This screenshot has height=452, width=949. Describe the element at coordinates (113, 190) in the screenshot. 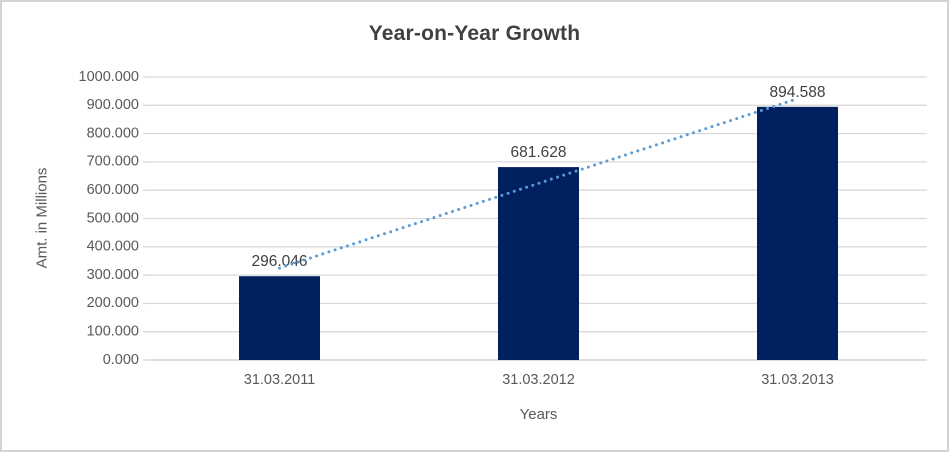

I see `y-tick-label: 600.000` at that location.